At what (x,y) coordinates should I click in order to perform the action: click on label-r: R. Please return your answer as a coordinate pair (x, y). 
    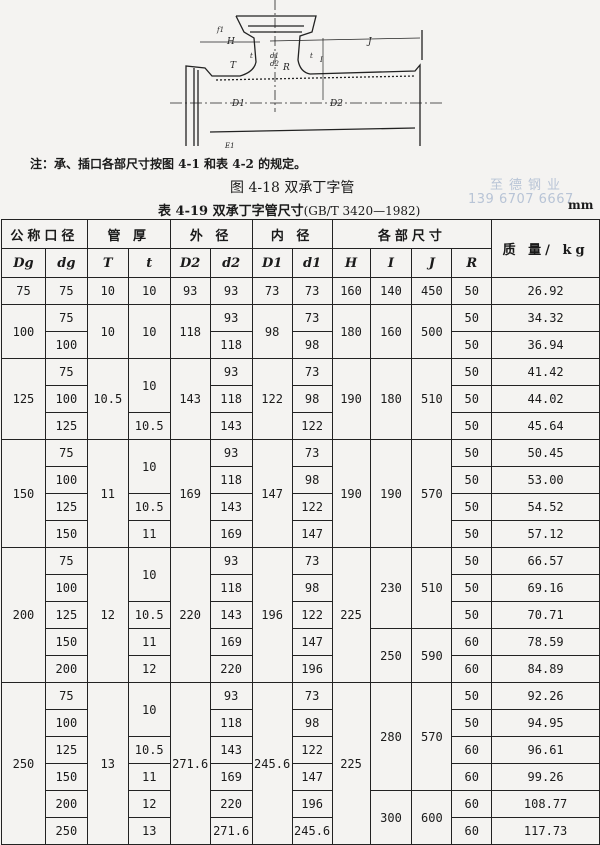
    Looking at the image, I should click on (286, 68).